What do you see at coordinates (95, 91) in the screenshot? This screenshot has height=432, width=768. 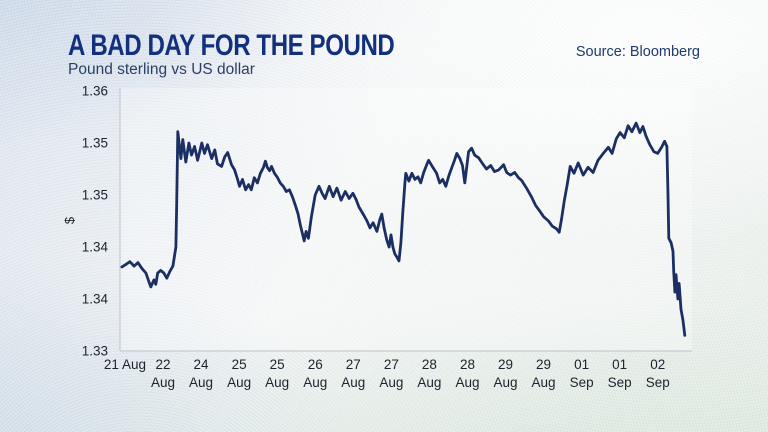 I see `y-tick-label: 1.36` at bounding box center [95, 91].